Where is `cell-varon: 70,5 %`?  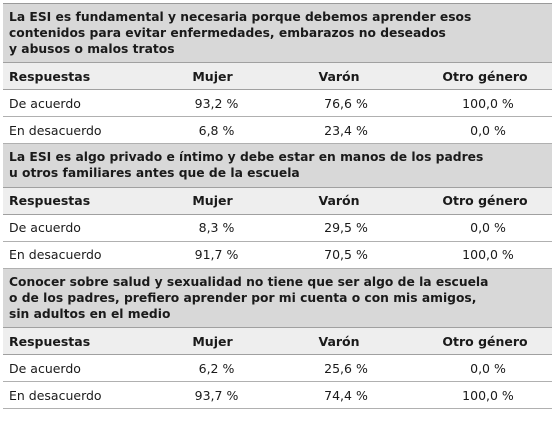 cell-varon: 70,5 % is located at coordinates (346, 255).